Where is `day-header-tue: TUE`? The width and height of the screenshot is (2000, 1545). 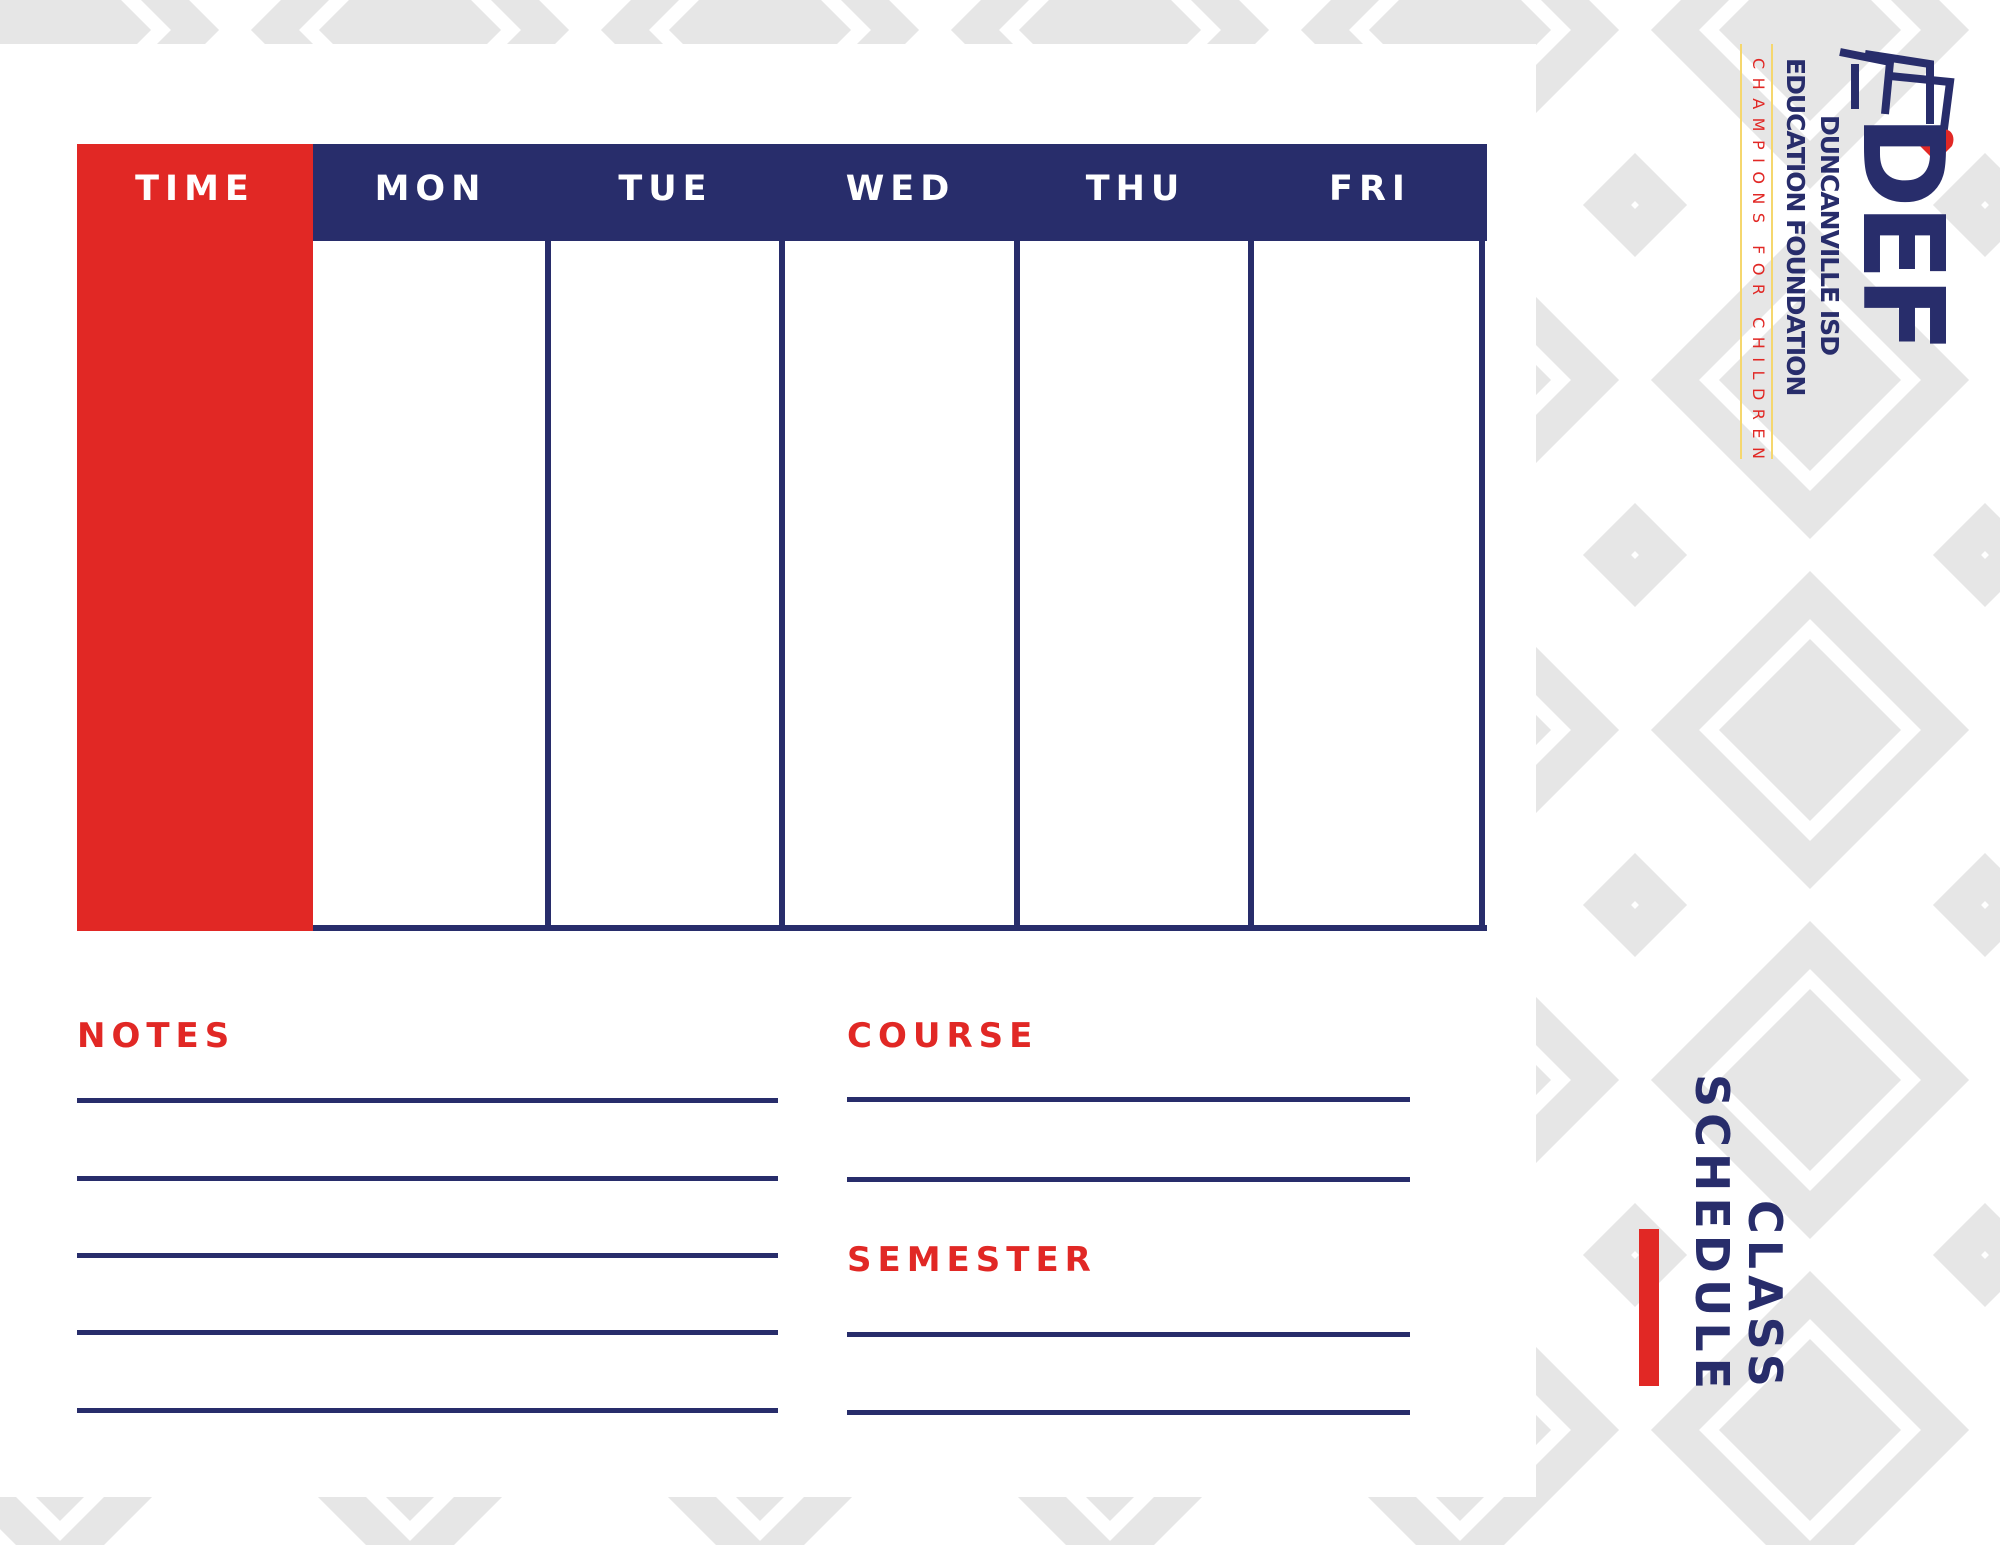
day-header-tue: TUE is located at coordinates (665, 189).